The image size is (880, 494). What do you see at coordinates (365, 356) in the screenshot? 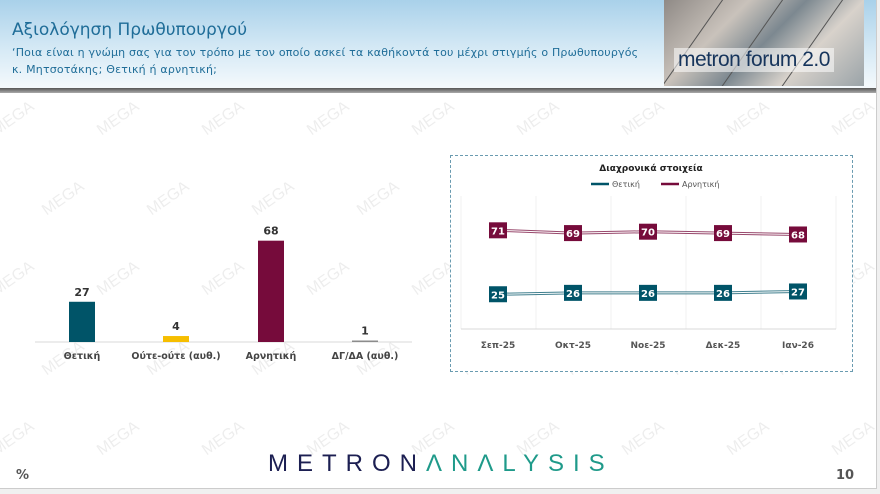
I see `category-label: ΔΓ/ΔΑ (αυθ.)` at bounding box center [365, 356].